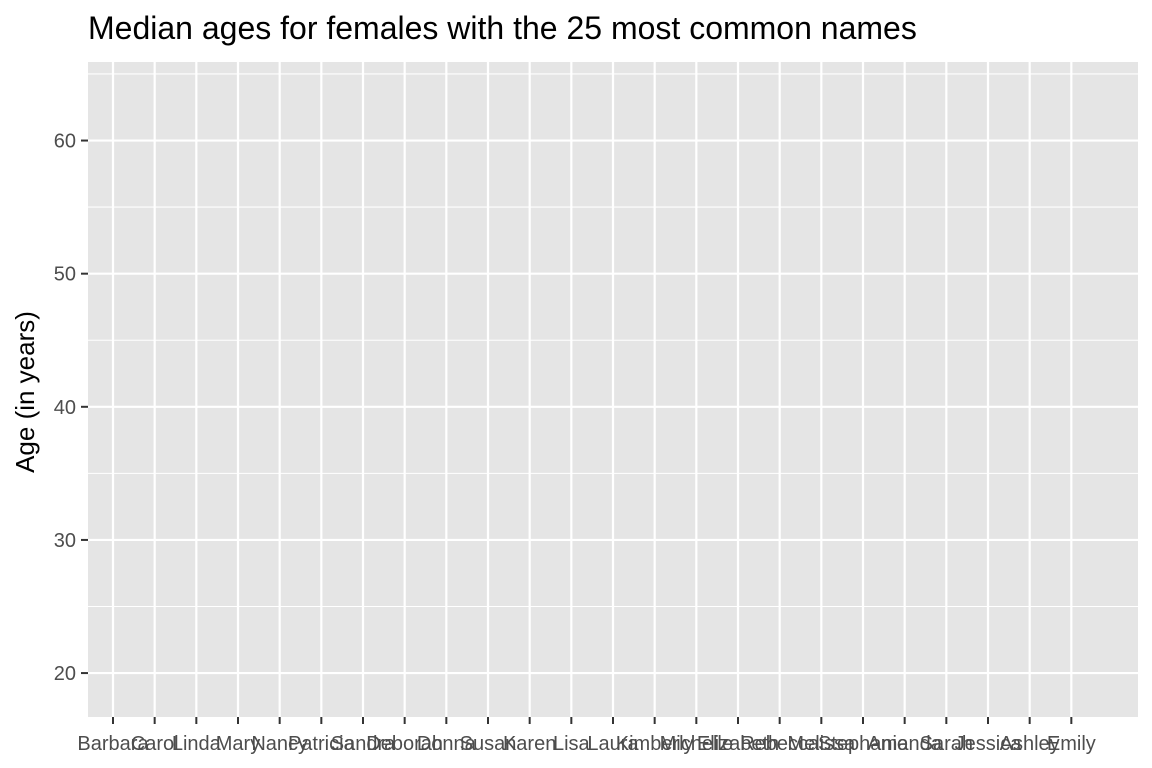 This screenshot has width=1152, height=768. What do you see at coordinates (363, 744) in the screenshot?
I see `x-tick-label: Sandra` at bounding box center [363, 744].